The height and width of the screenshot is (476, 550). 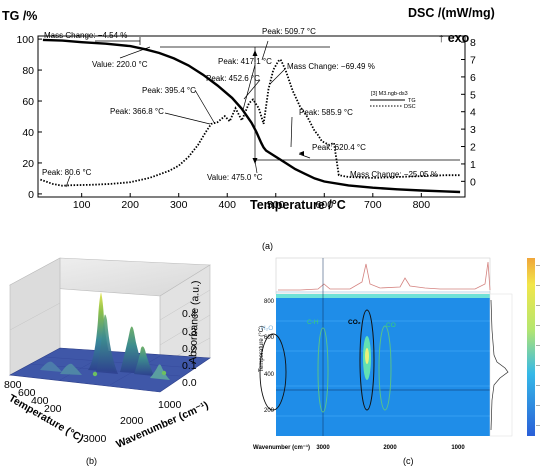 What do you see at coordinates (313, 322) in the screenshot?
I see `band-label-ch: C-H` at bounding box center [313, 322].